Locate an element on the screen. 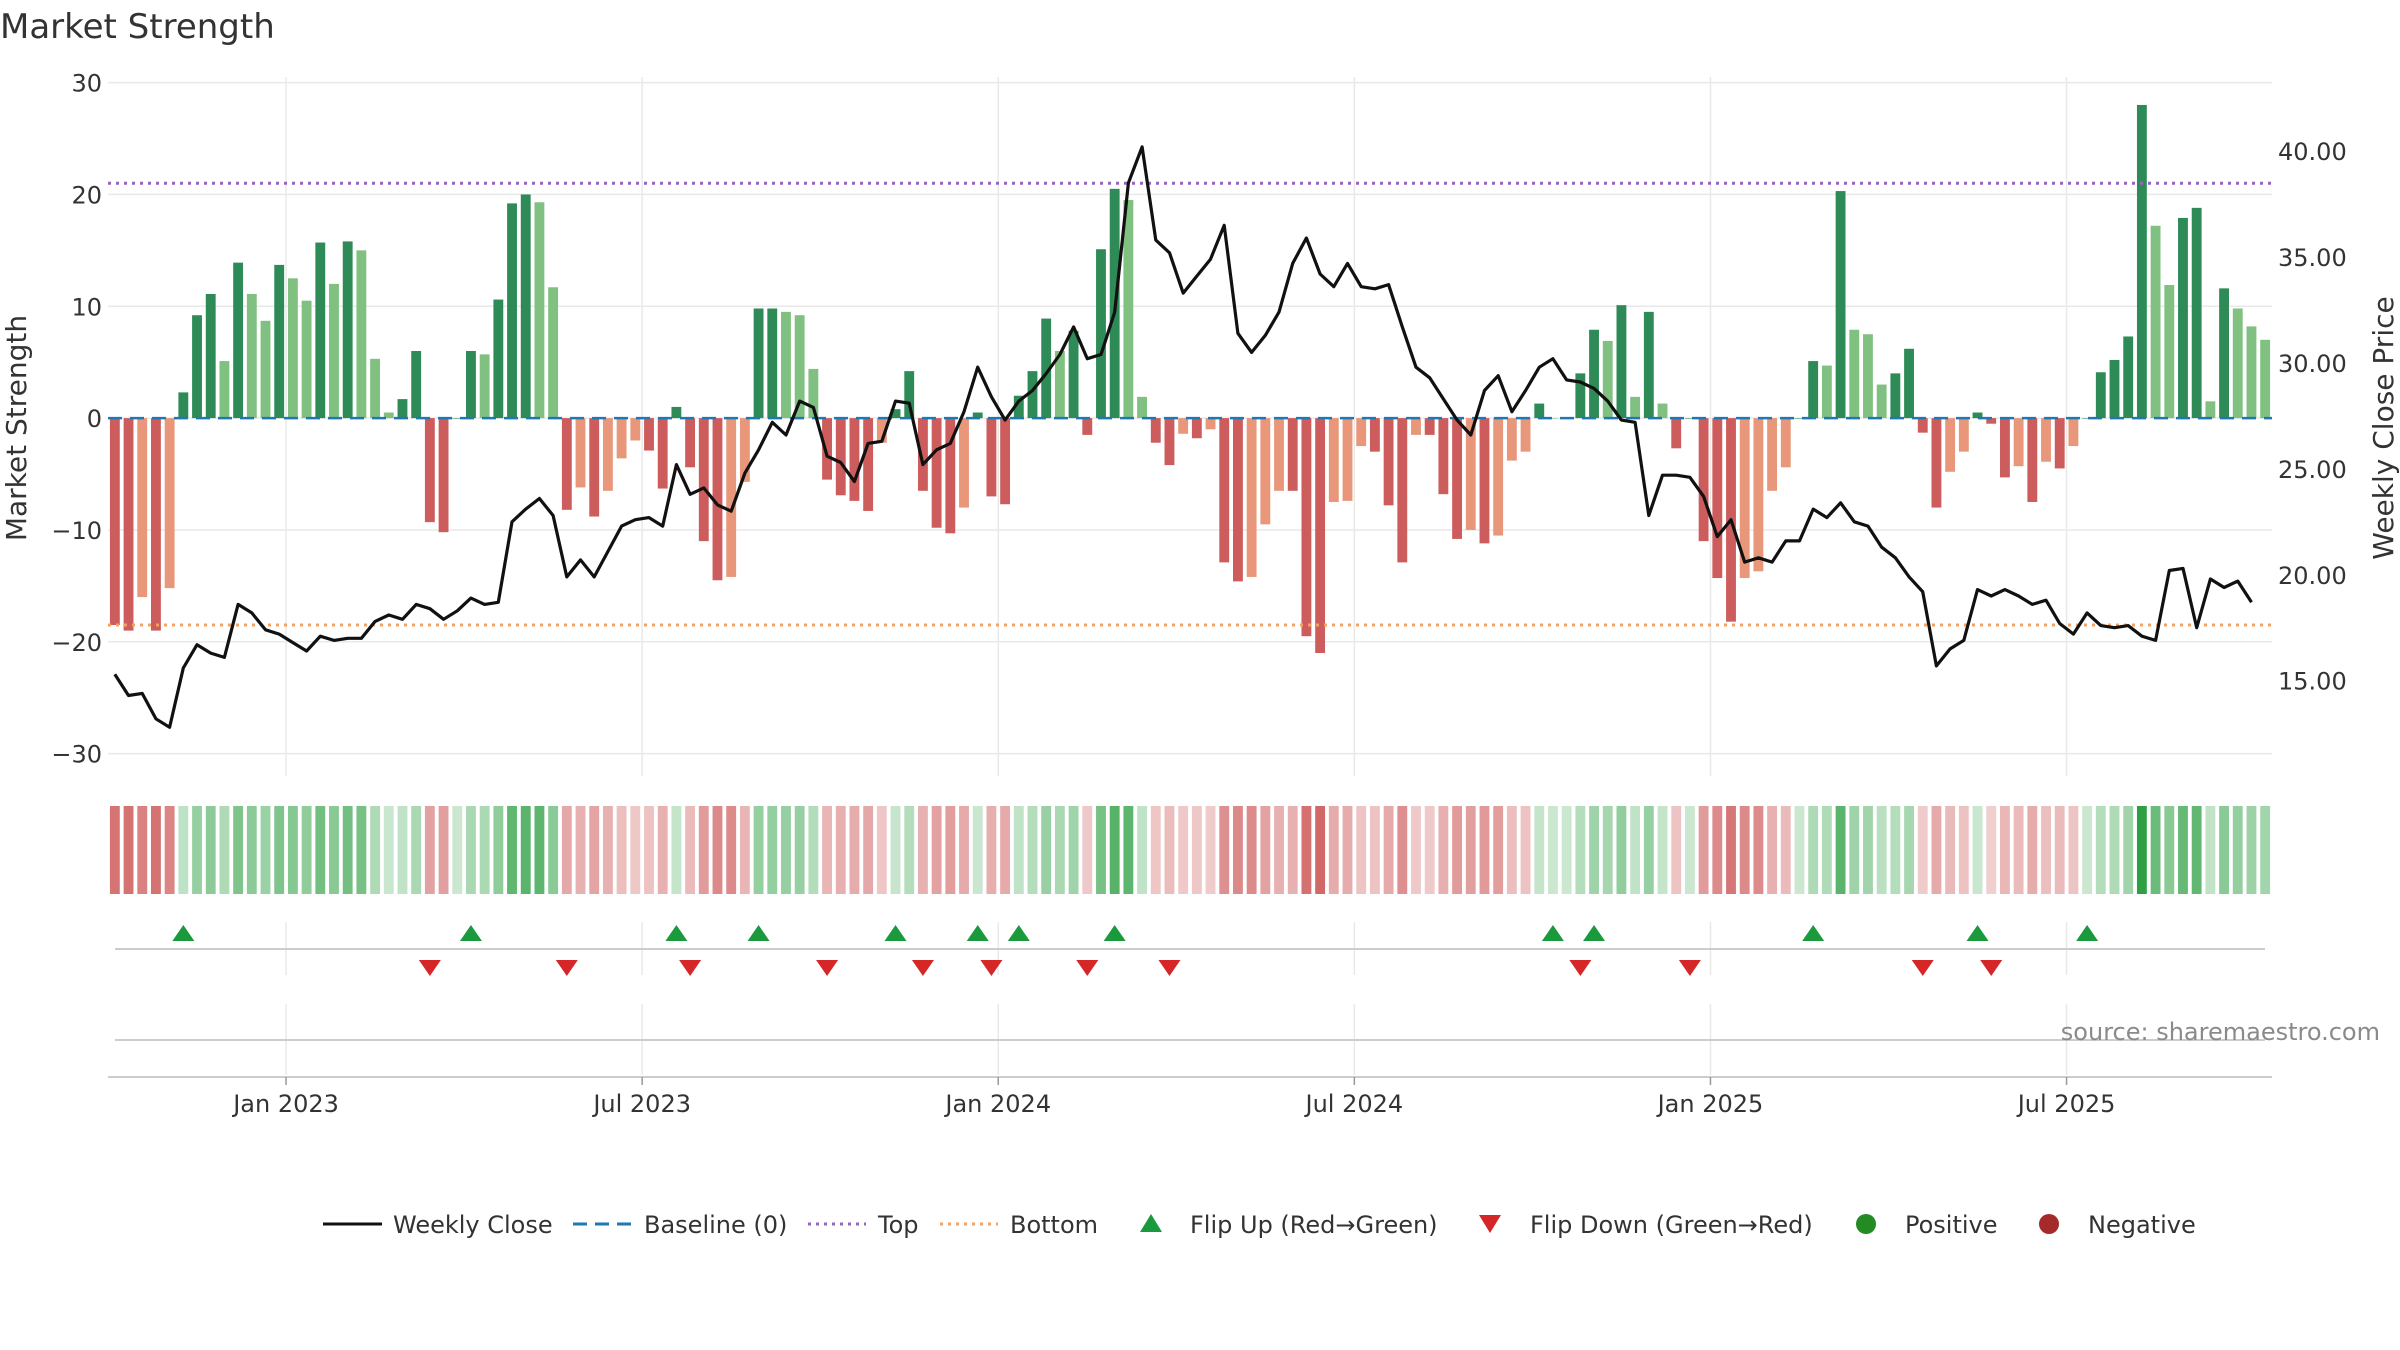 The image size is (2400, 1350). left-tick-label: −30 is located at coordinates (76, 755).